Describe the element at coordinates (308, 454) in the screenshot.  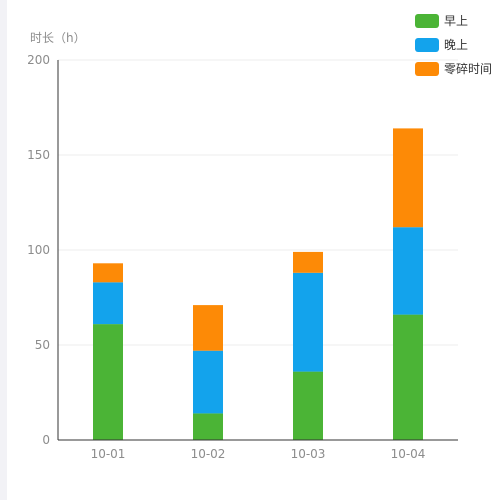
I see `x-tick-label: 10-03` at that location.